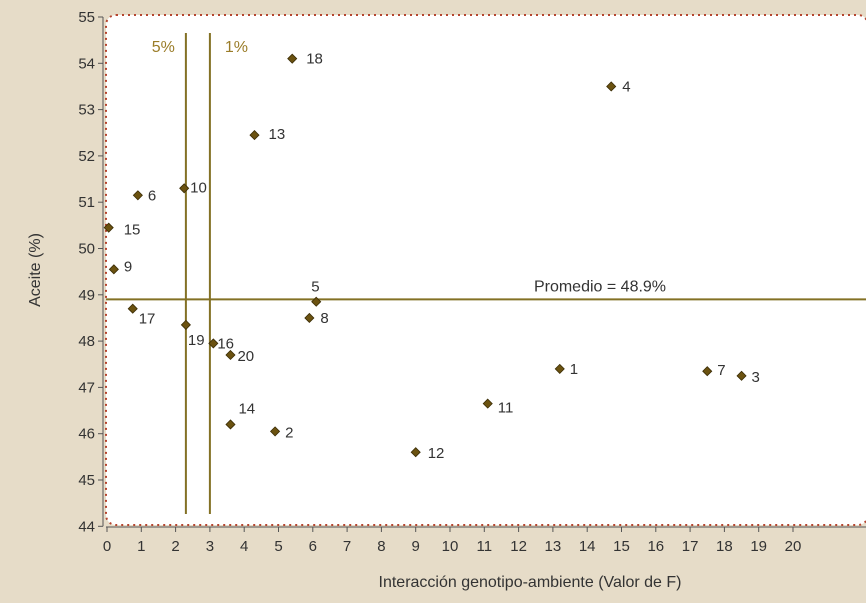  I want to click on y-tick-label: 50, so click(86, 249).